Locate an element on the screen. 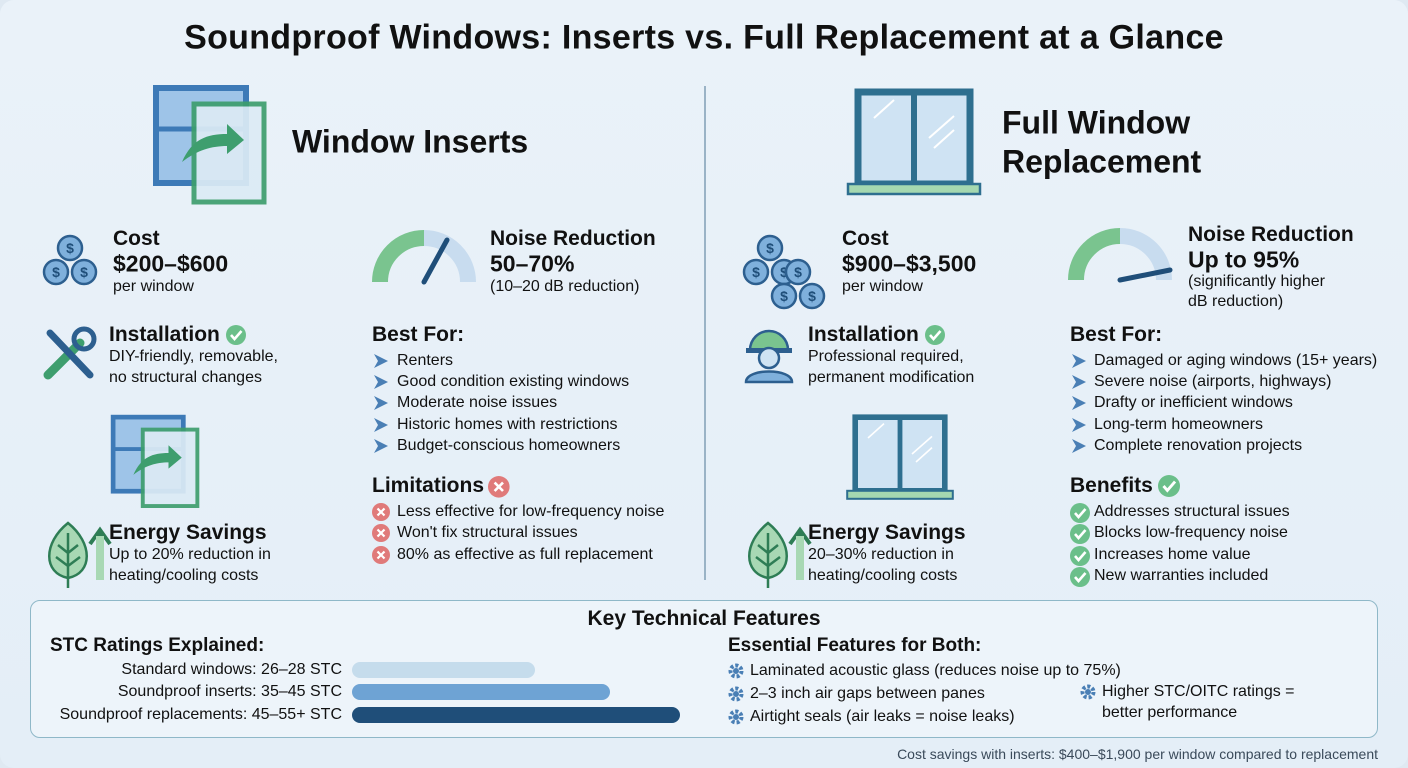 The height and width of the screenshot is (768, 1408). installation-text: DIY-friendly, removable, is located at coordinates (193, 356).